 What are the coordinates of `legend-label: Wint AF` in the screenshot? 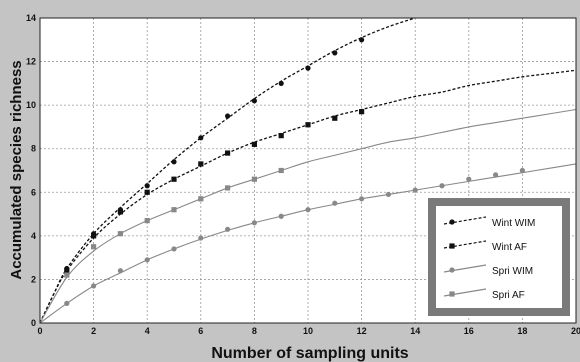 It's located at (509, 247).